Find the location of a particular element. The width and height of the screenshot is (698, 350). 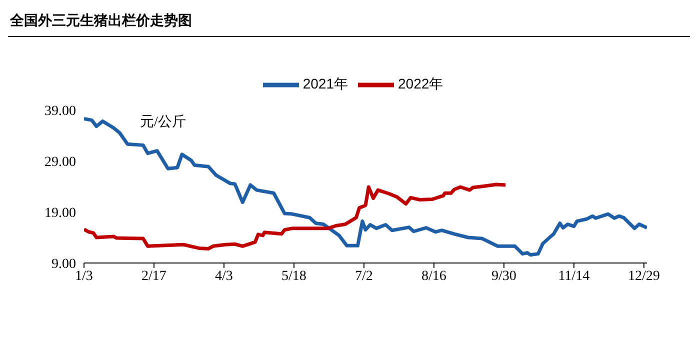

x-tick-label: 11/14 is located at coordinates (574, 276).